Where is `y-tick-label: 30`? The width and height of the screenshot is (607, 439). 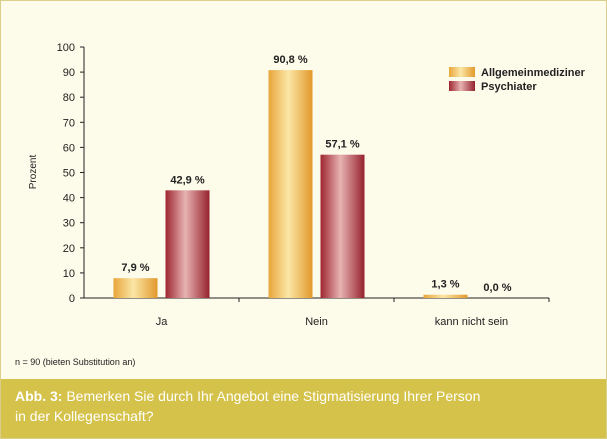
y-tick-label: 30 is located at coordinates (69, 224).